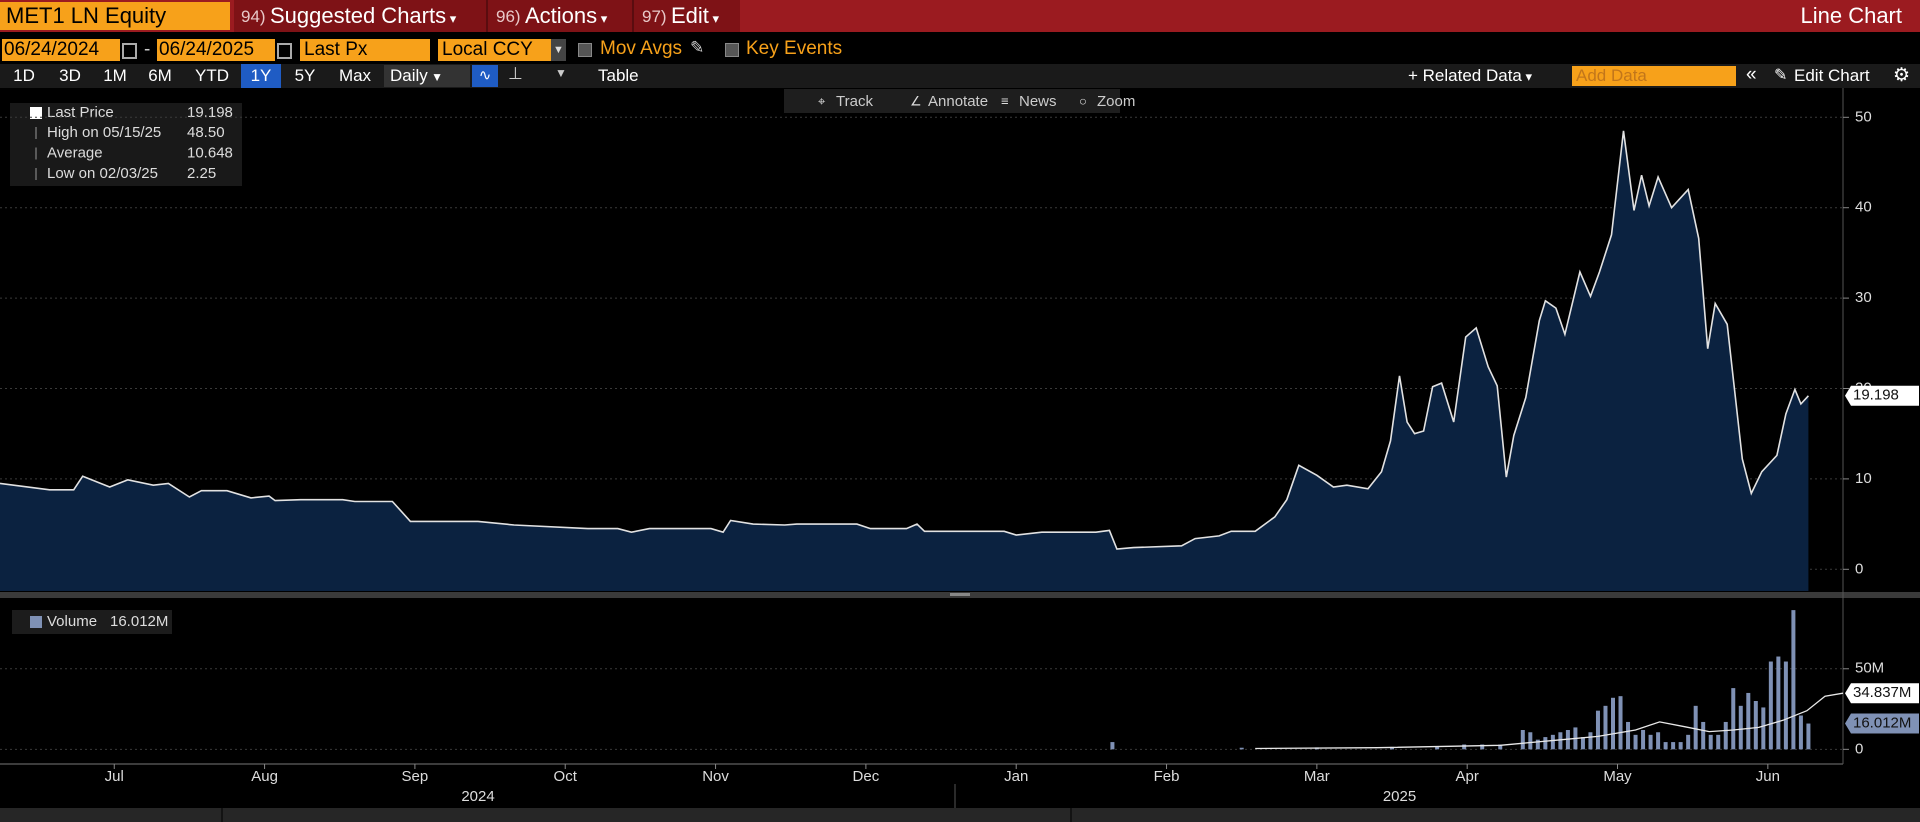  I want to click on table-button: Table, so click(618, 75).